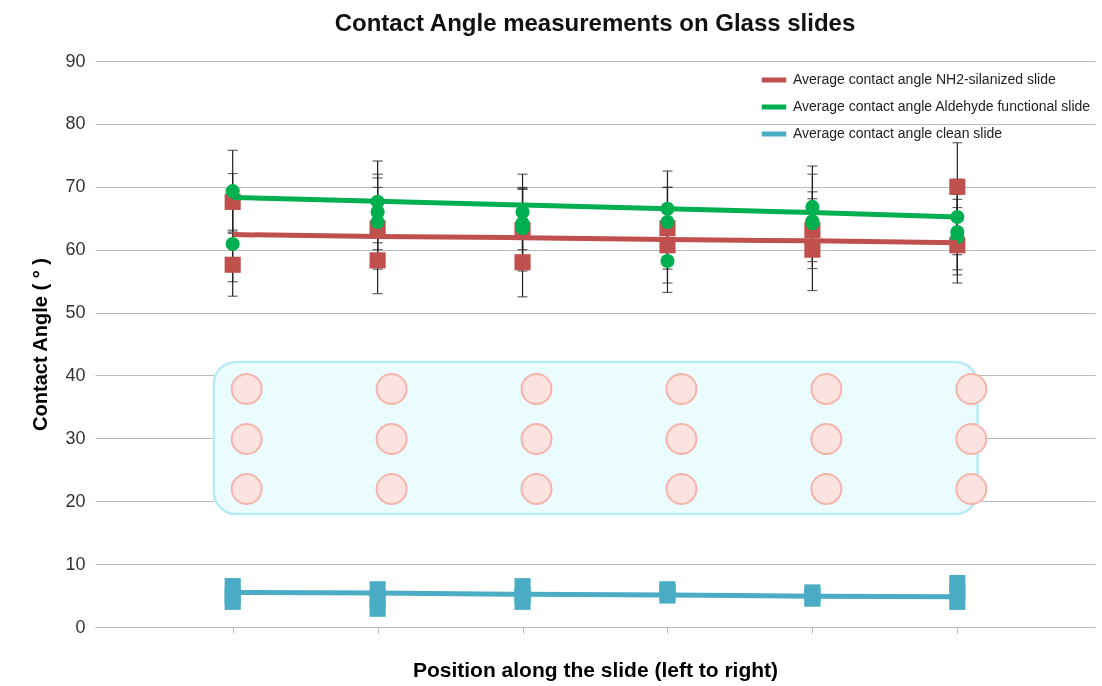  What do you see at coordinates (595, 669) in the screenshot?
I see `x-axis-title: Position along the slide (left to right)` at bounding box center [595, 669].